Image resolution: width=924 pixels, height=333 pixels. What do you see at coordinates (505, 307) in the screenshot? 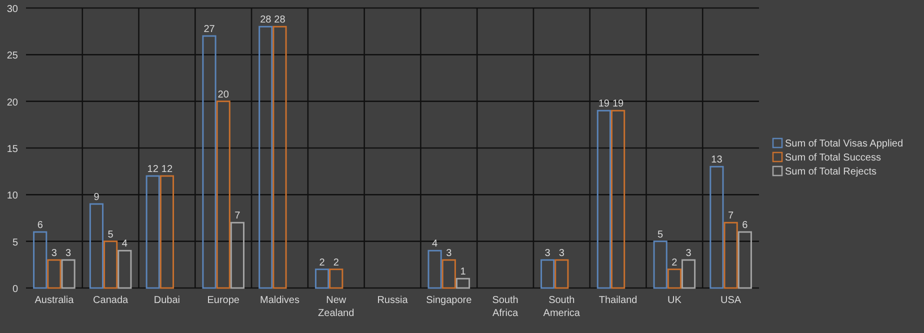
I see `x-tick-label: South Africa` at bounding box center [505, 307].